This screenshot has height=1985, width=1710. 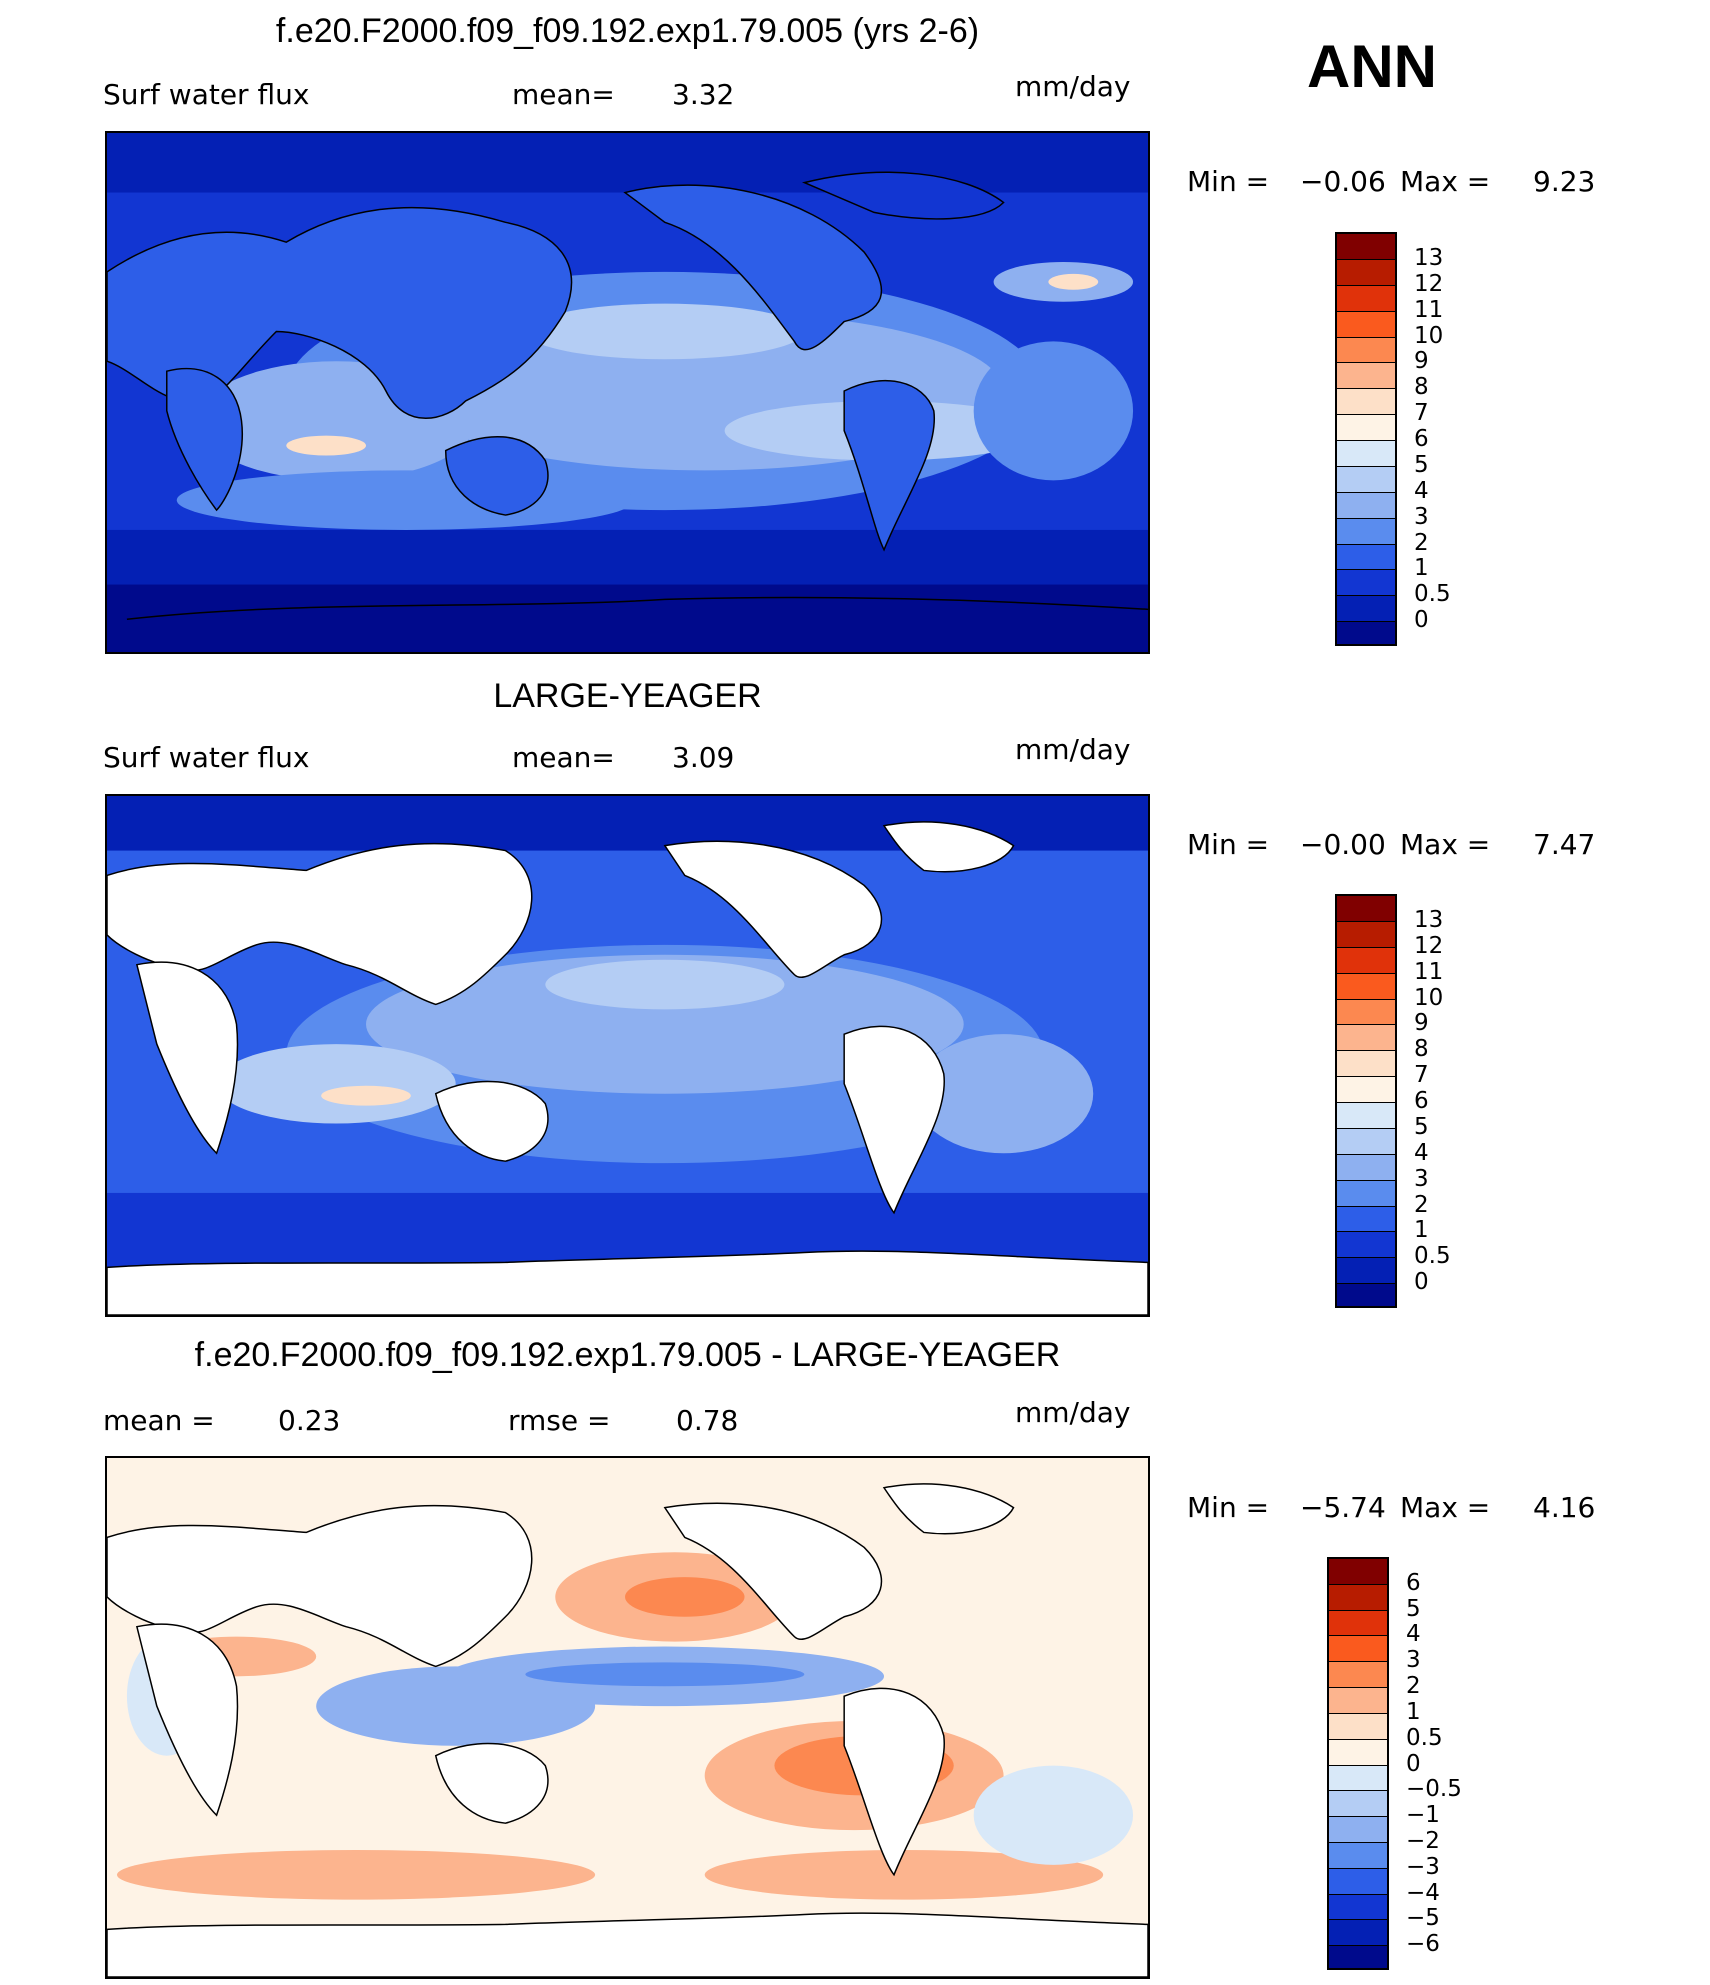 I want to click on colorbar-tick-label: −0.5, so click(x=1434, y=1789).